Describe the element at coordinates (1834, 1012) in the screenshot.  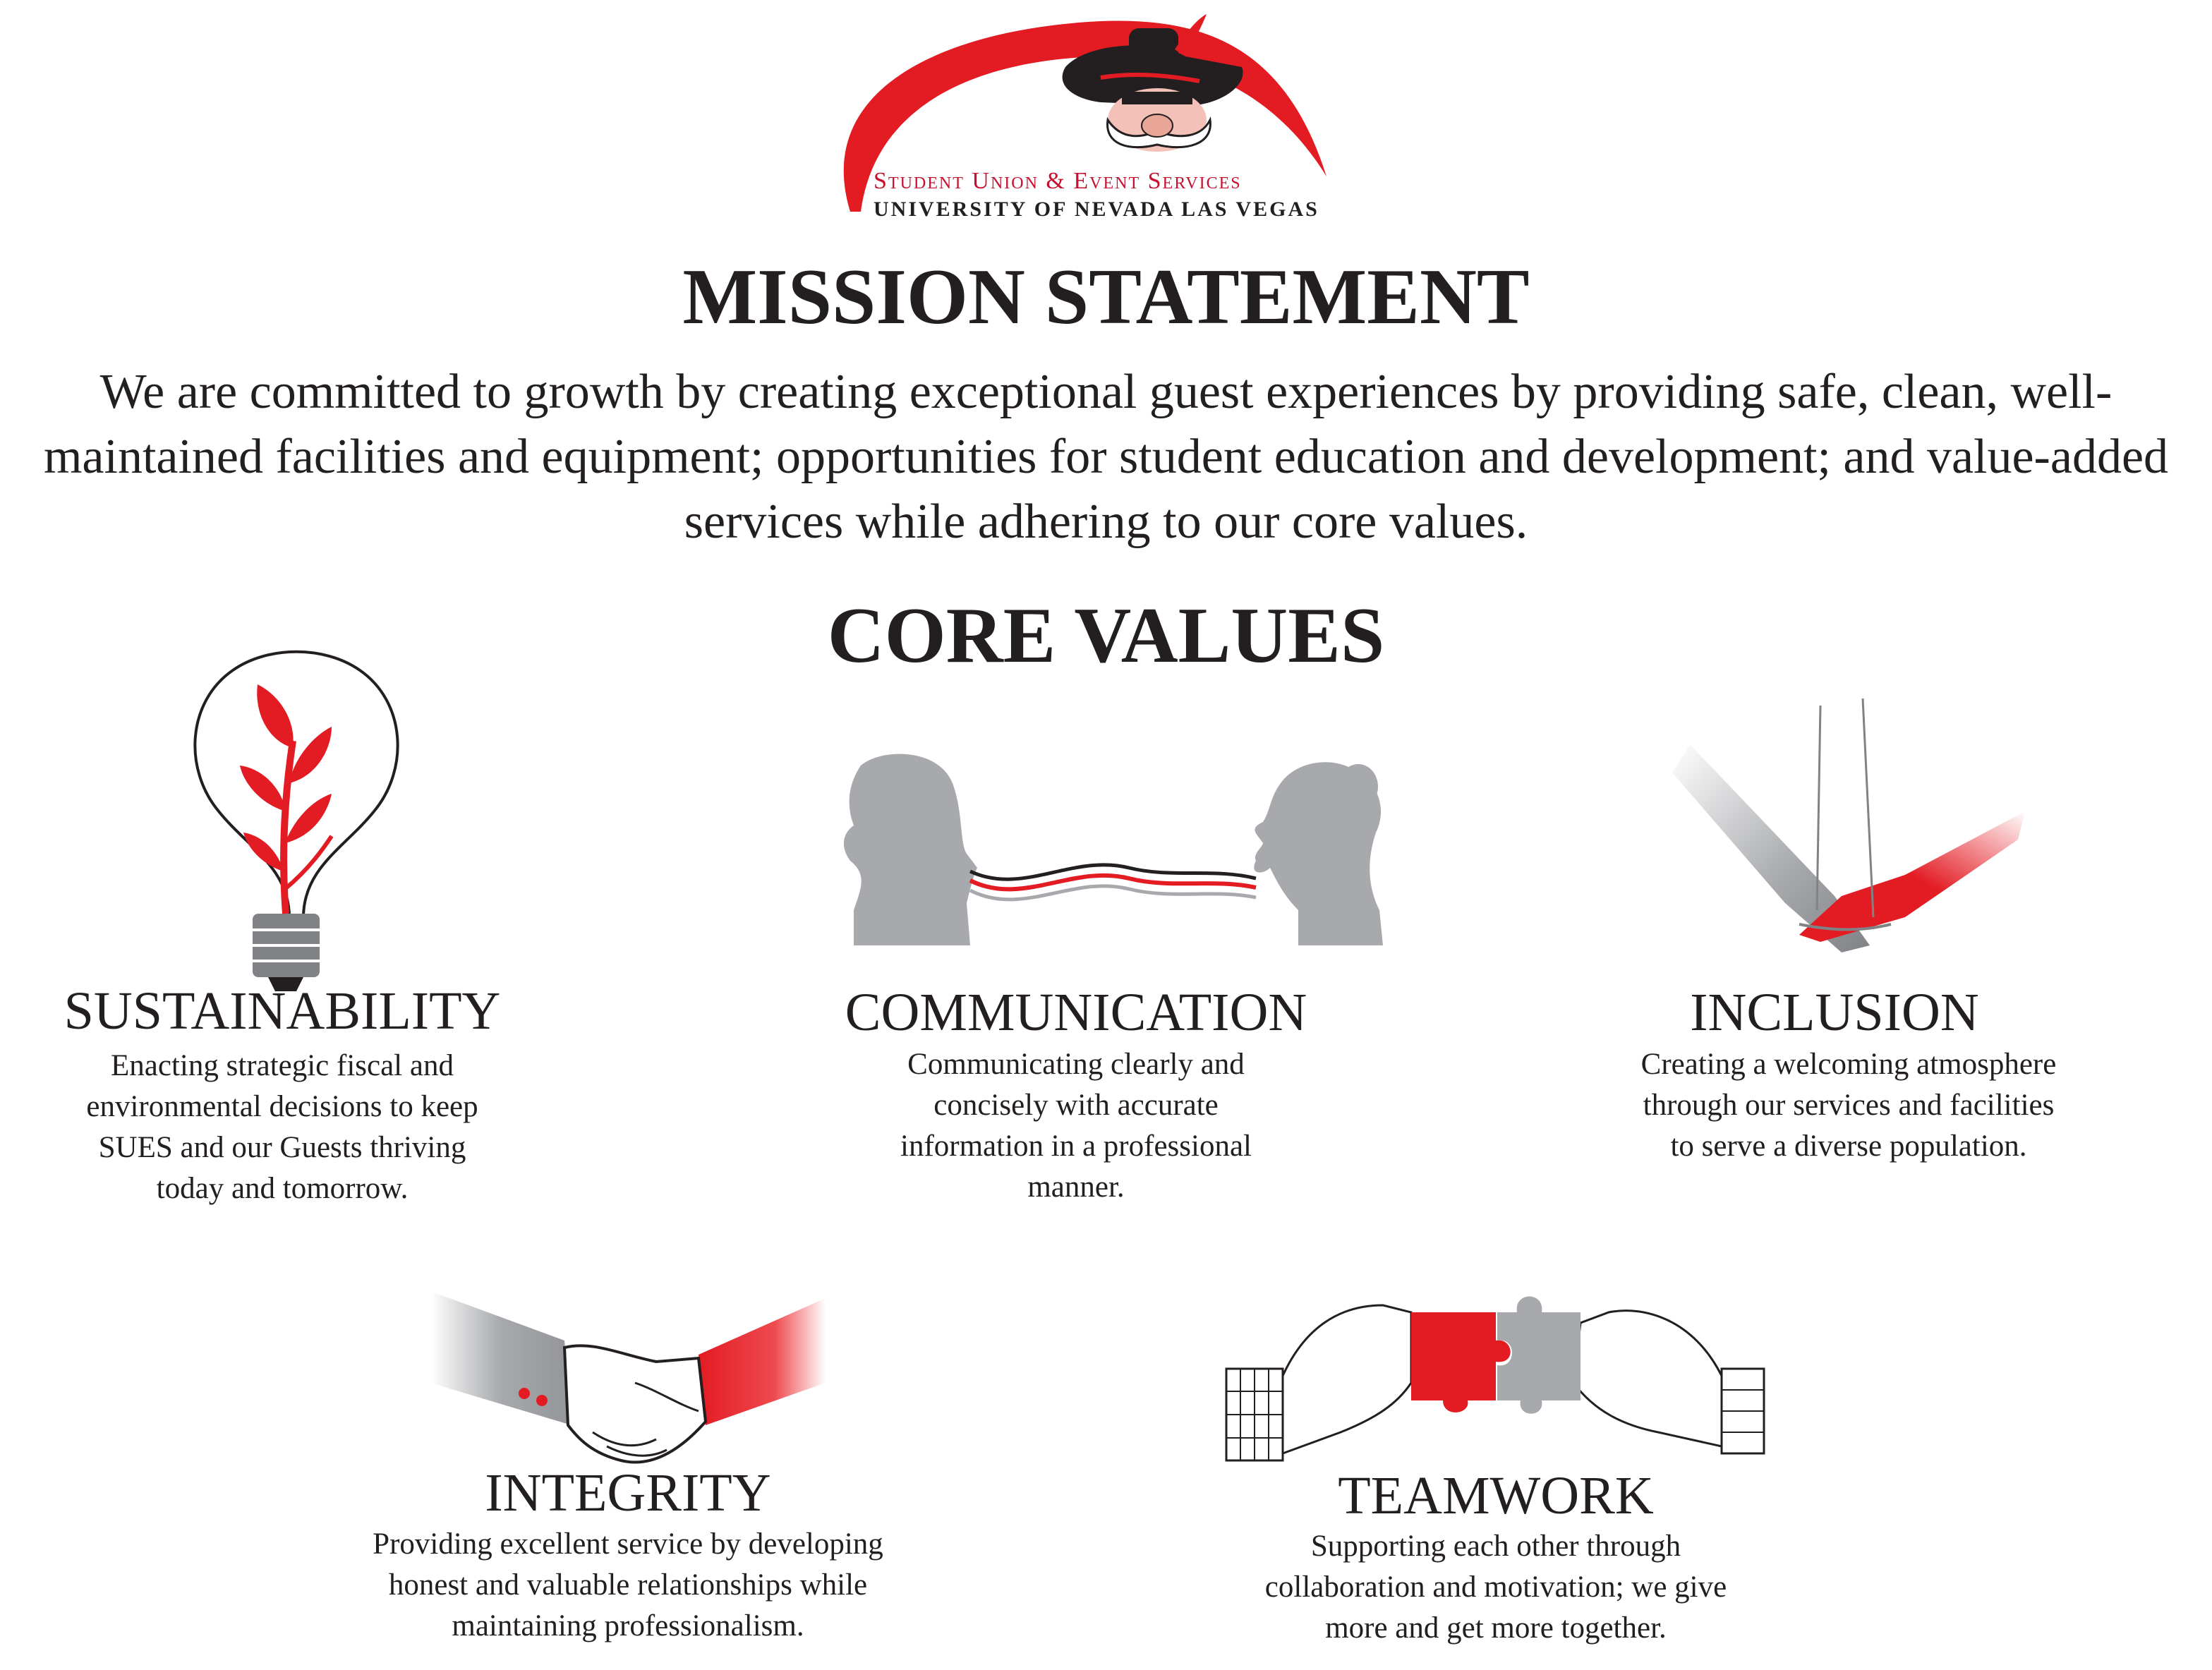
I see `value-title: INCLUSION` at that location.